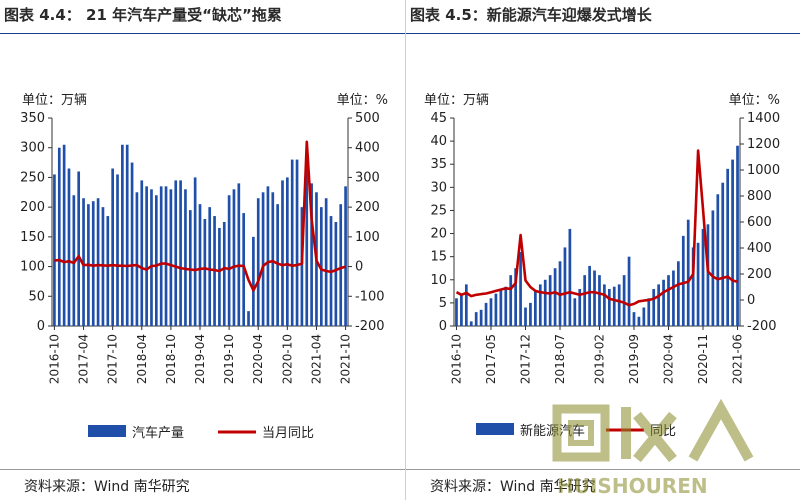  I want to click on right-tick-label: 1400, so click(763, 118).